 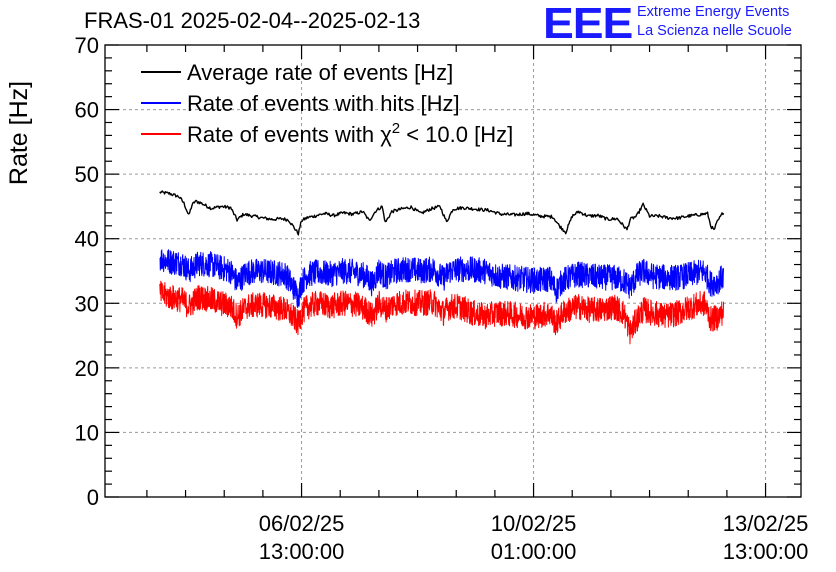 What do you see at coordinates (766, 523) in the screenshot?
I see `x-tick-label-date: 13/02/25` at bounding box center [766, 523].